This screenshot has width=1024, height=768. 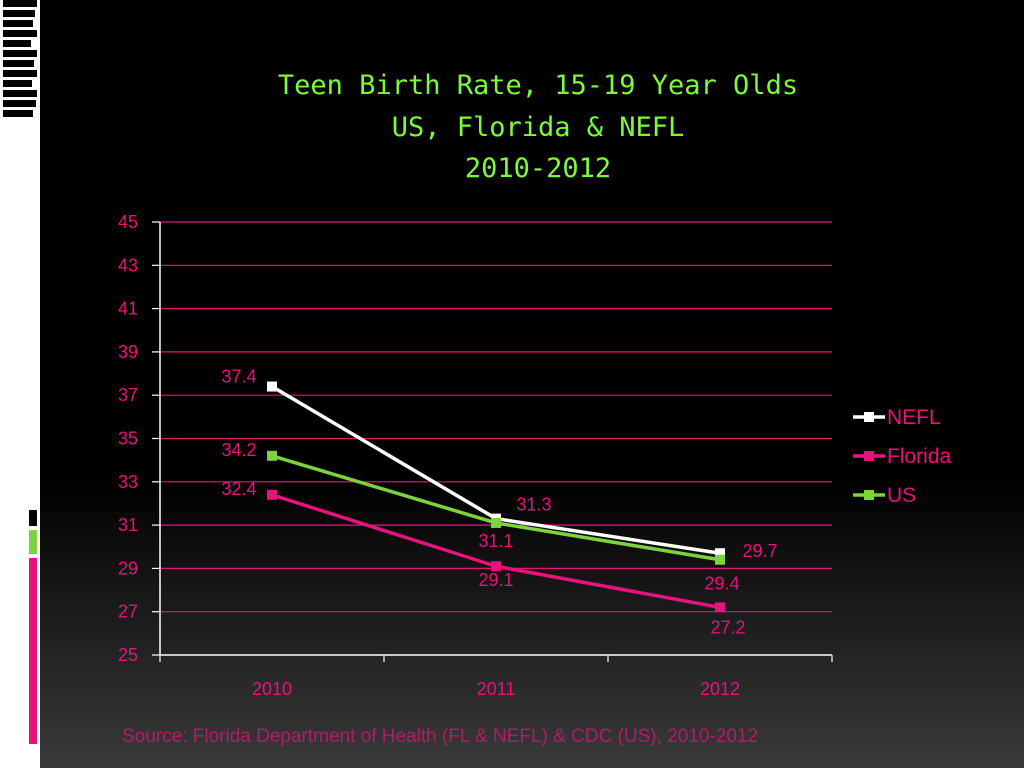 I want to click on legend-label-us: US, so click(x=901, y=495).